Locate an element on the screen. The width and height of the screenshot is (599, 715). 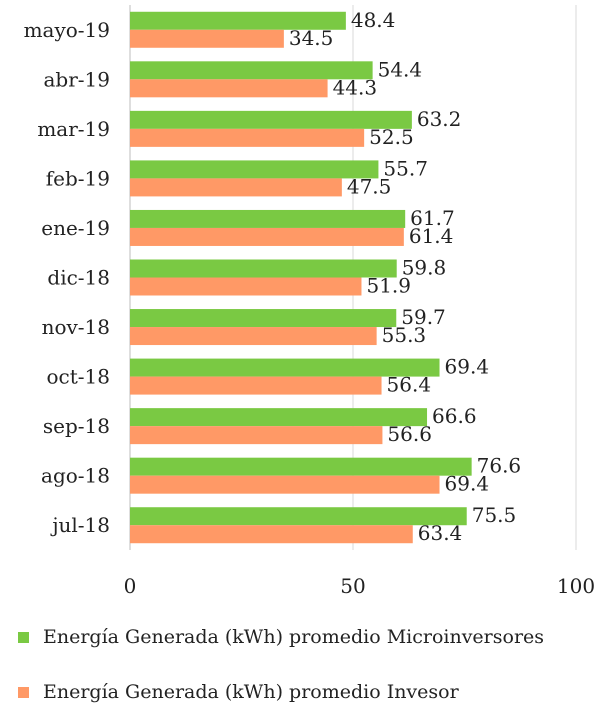
category-label: feb-19 is located at coordinates (78, 178).